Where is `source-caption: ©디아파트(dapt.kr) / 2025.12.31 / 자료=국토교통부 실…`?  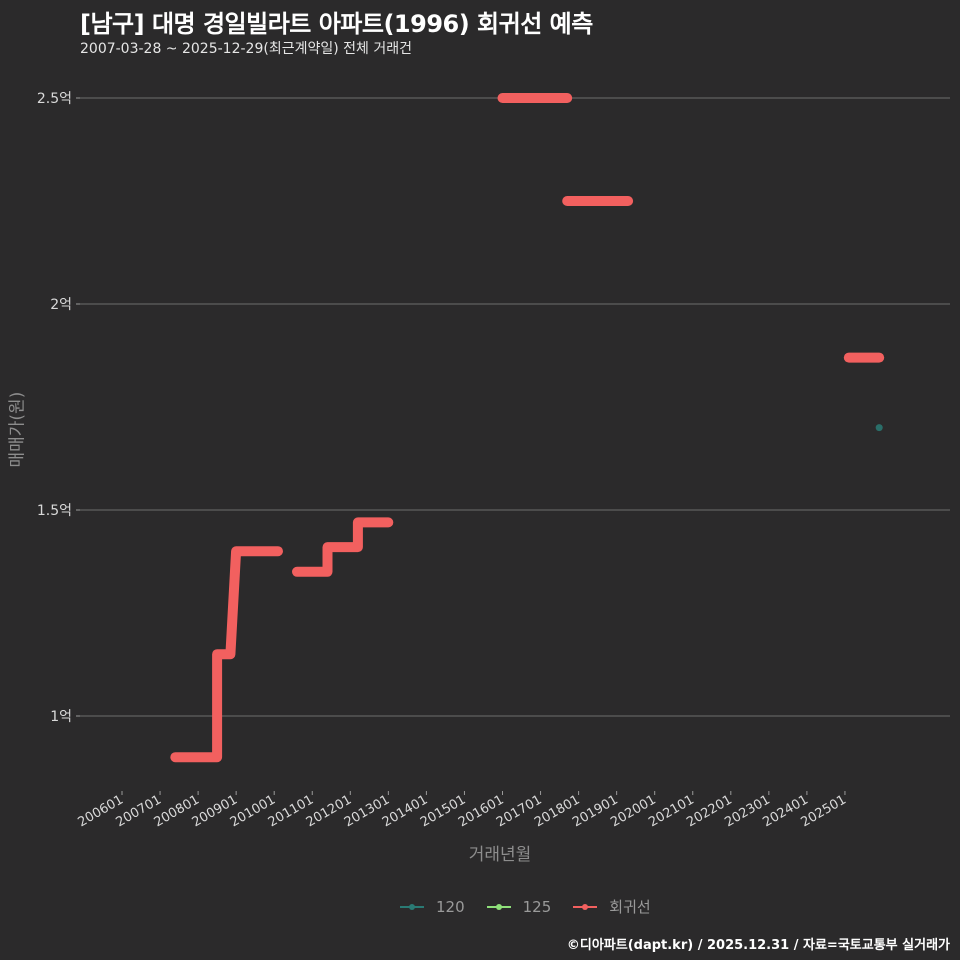 source-caption: ©디아파트(dapt.kr) / 2025.12.31 / 자료=국토교통부 실… is located at coordinates (758, 945).